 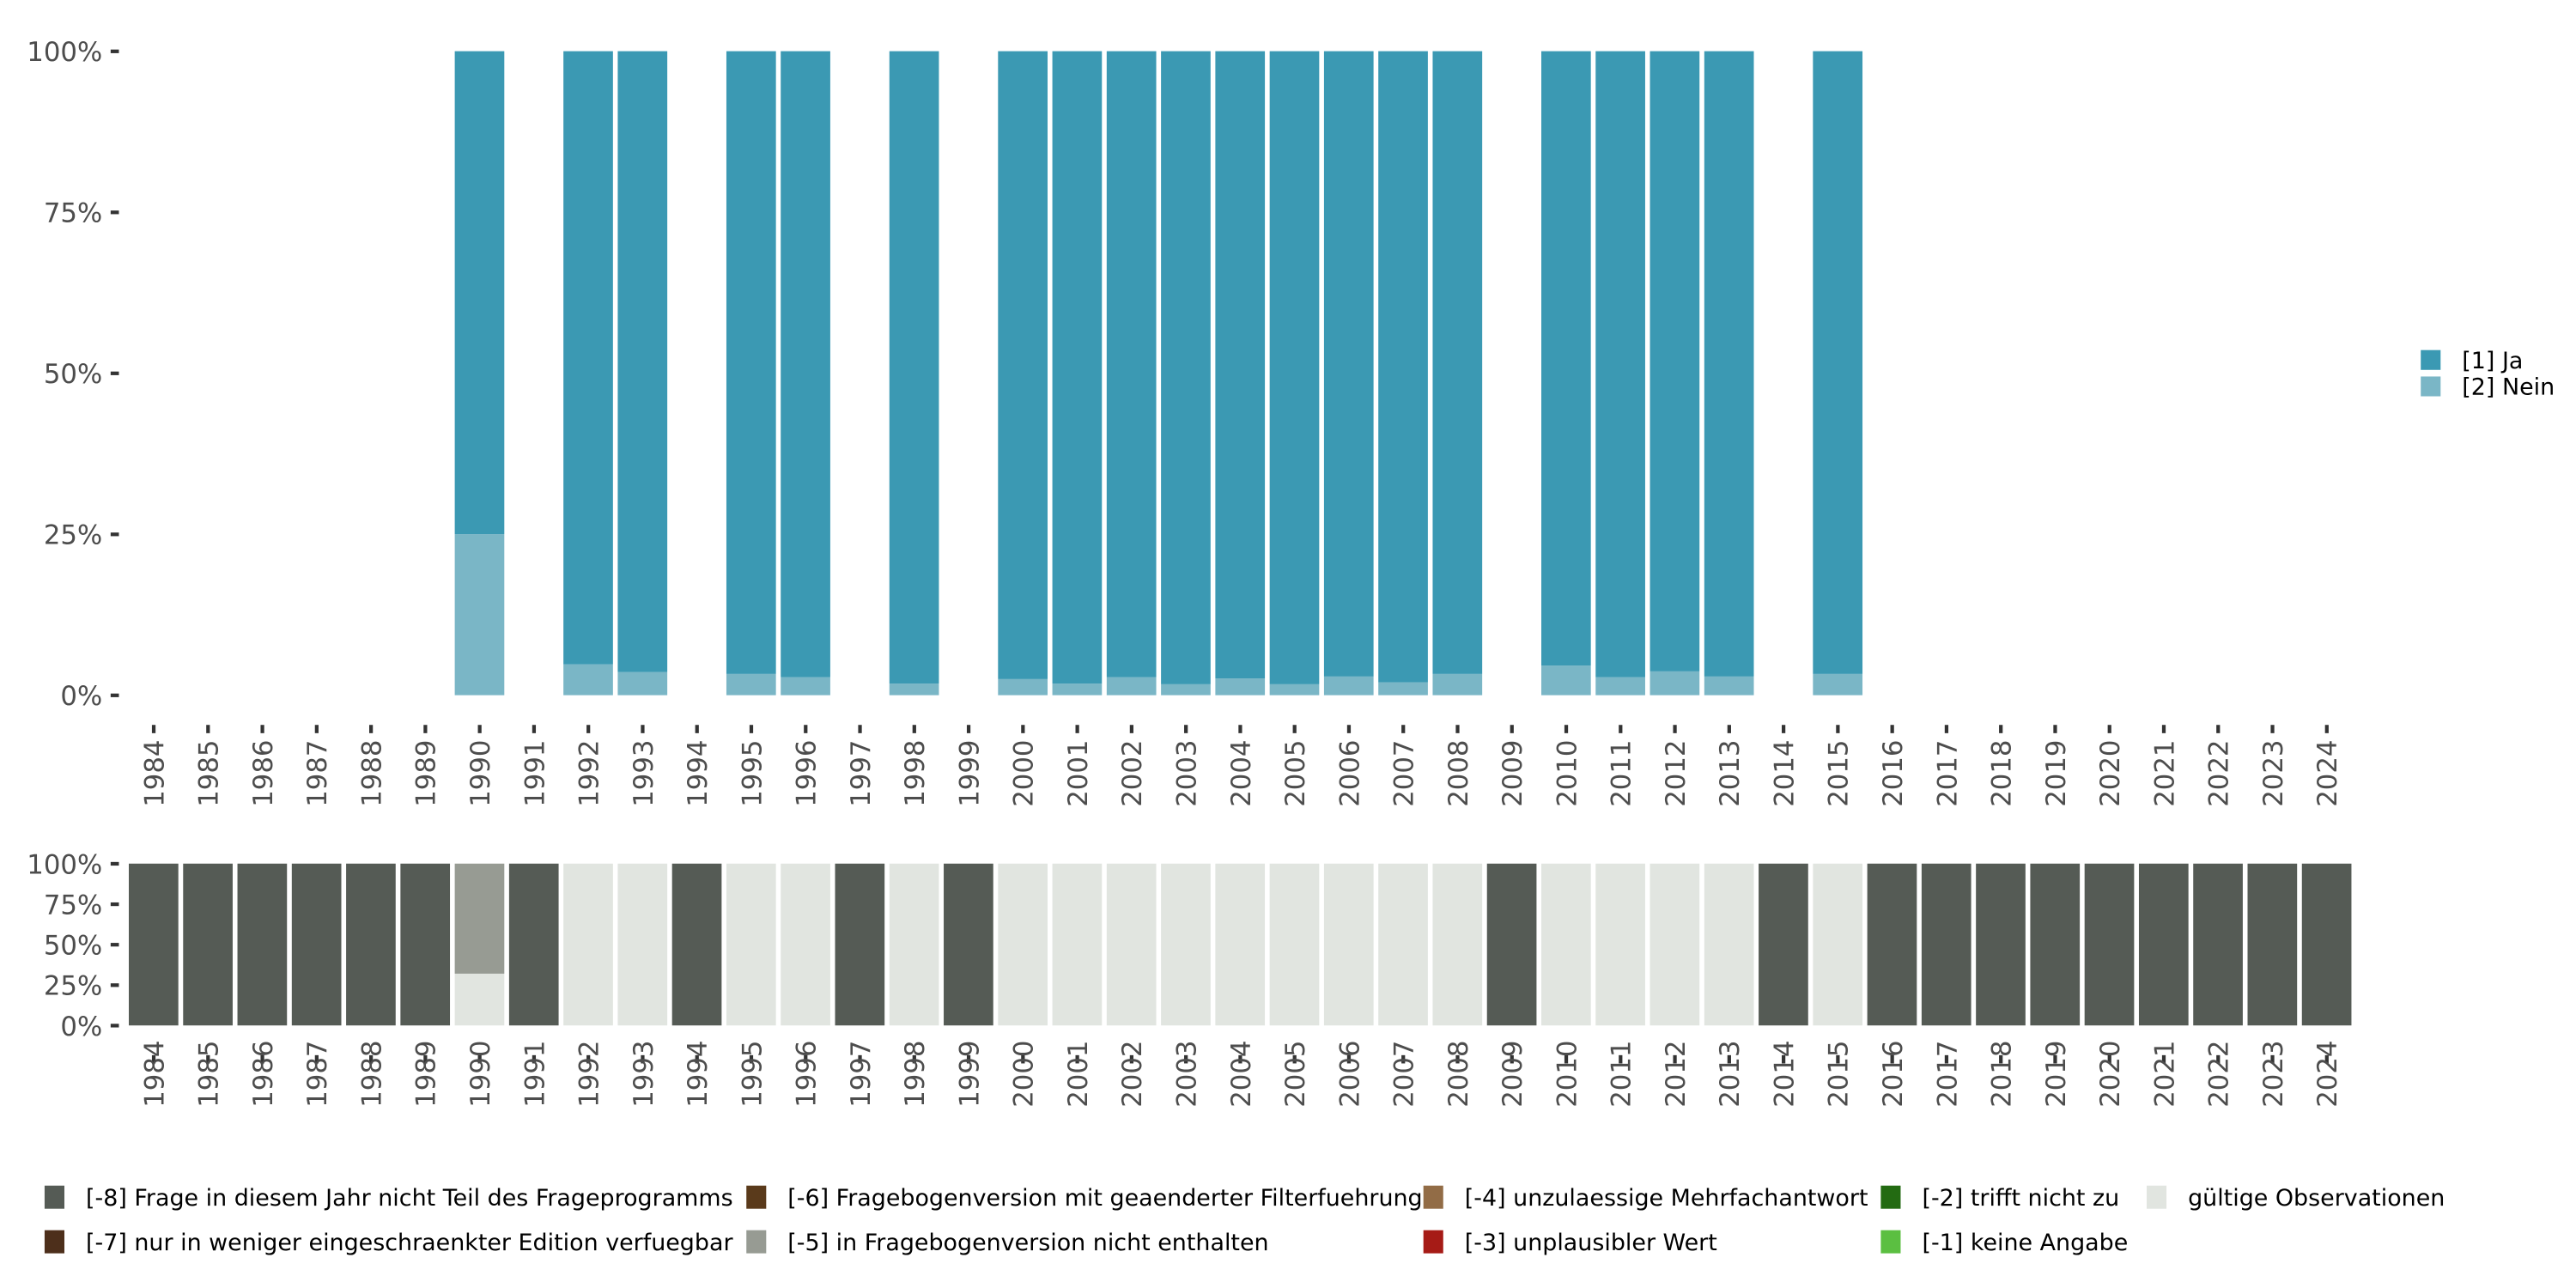 What do you see at coordinates (1404, 773) in the screenshot?
I see `x-tick-label: 2007` at bounding box center [1404, 773].